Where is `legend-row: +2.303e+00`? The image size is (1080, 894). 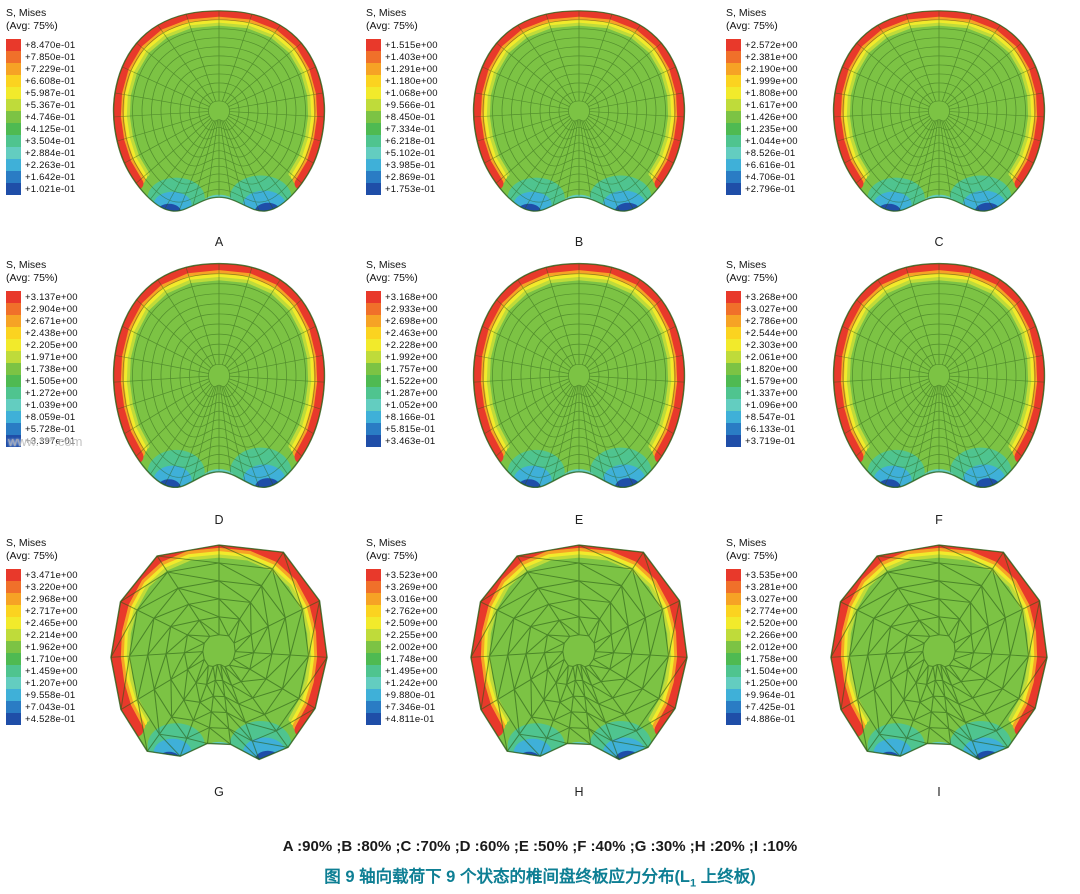
legend-row: +2.303e+00 is located at coordinates (762, 345).